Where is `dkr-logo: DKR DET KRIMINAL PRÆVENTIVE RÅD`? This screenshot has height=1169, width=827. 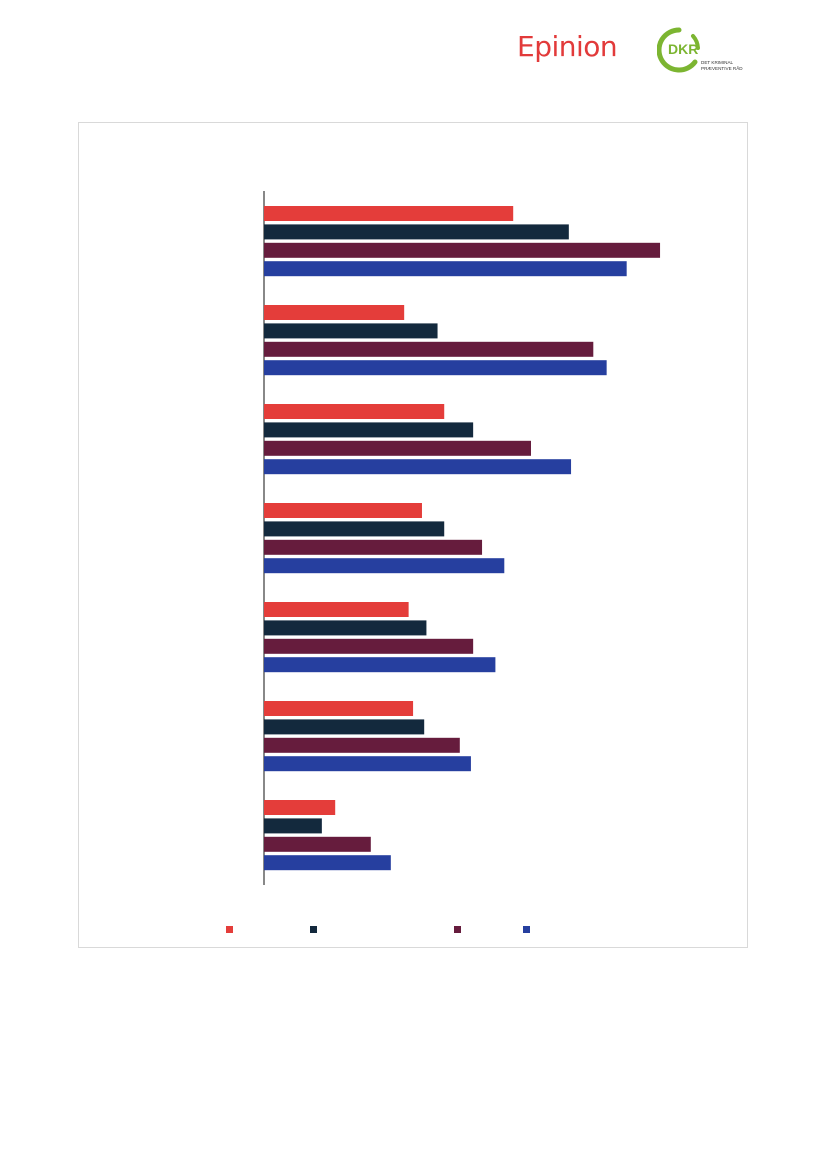
dkr-logo: DKR DET KRIMINAL PRÆVENTIVE RÅD is located at coordinates (700, 50).